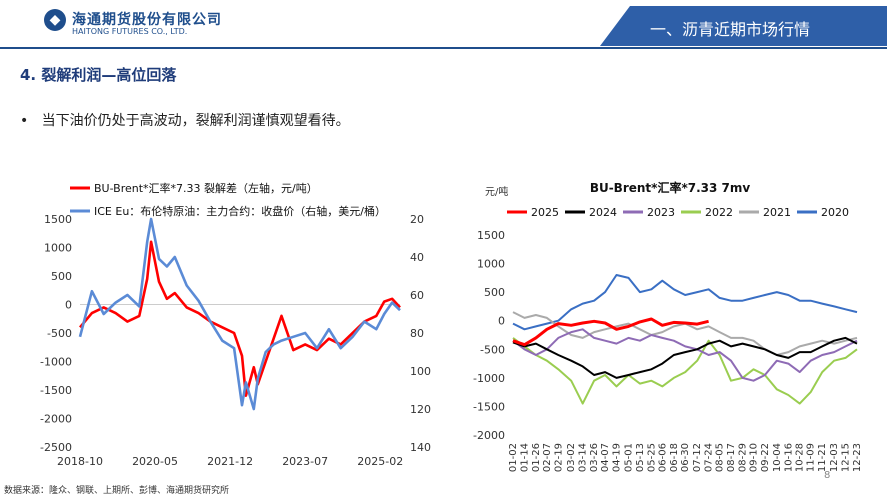 The image size is (887, 501). Describe the element at coordinates (98, 75) in the screenshot. I see `slide-heading: 4. 裂解利润—高位回落` at that location.